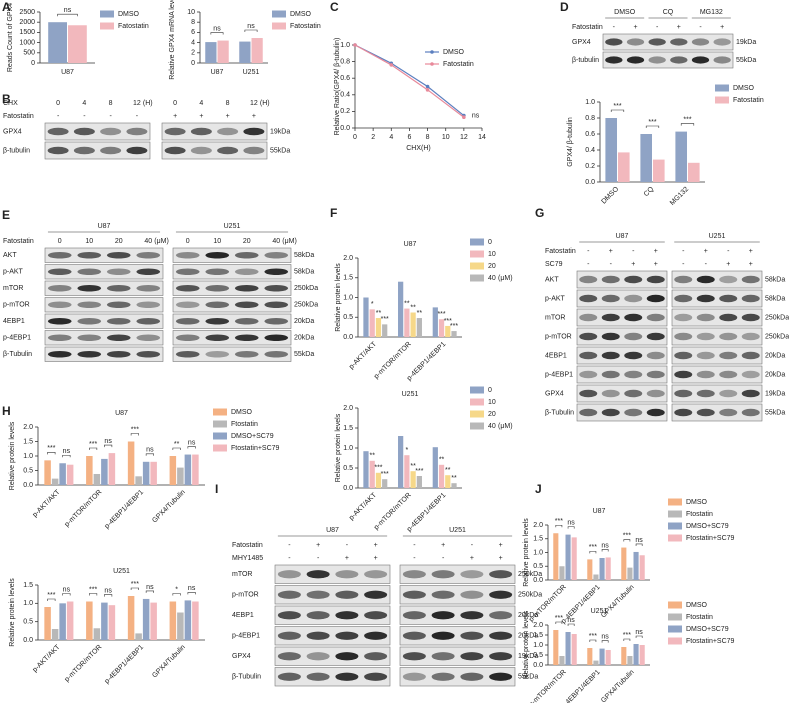 The height and width of the screenshot is (703, 789). What do you see at coordinates (252, 436) in the screenshot?
I see `legend-label: DMSO+SC79` at bounding box center [252, 436].